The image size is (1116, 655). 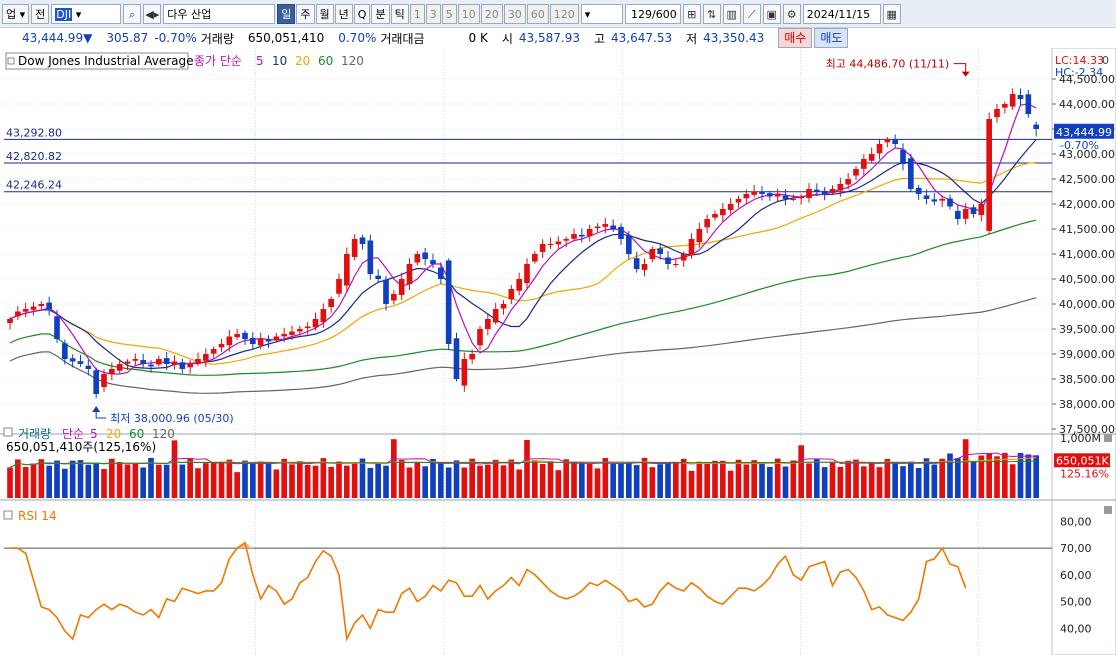 What do you see at coordinates (791, 13) in the screenshot?
I see `gear-icon: ⚙` at bounding box center [791, 13].